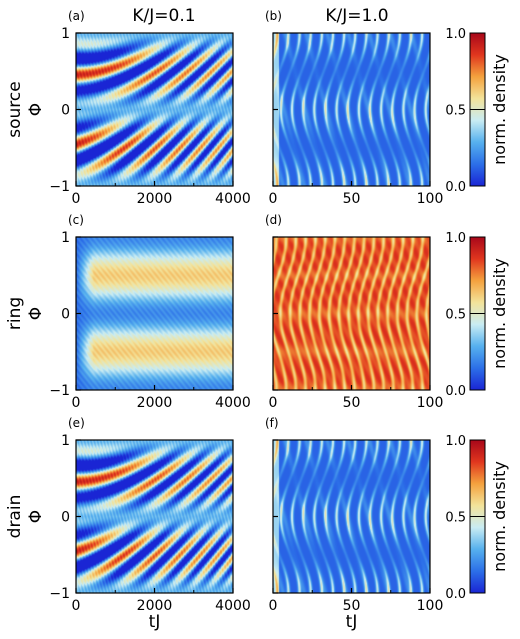  I want to click on row-name: source, so click(15, 109).